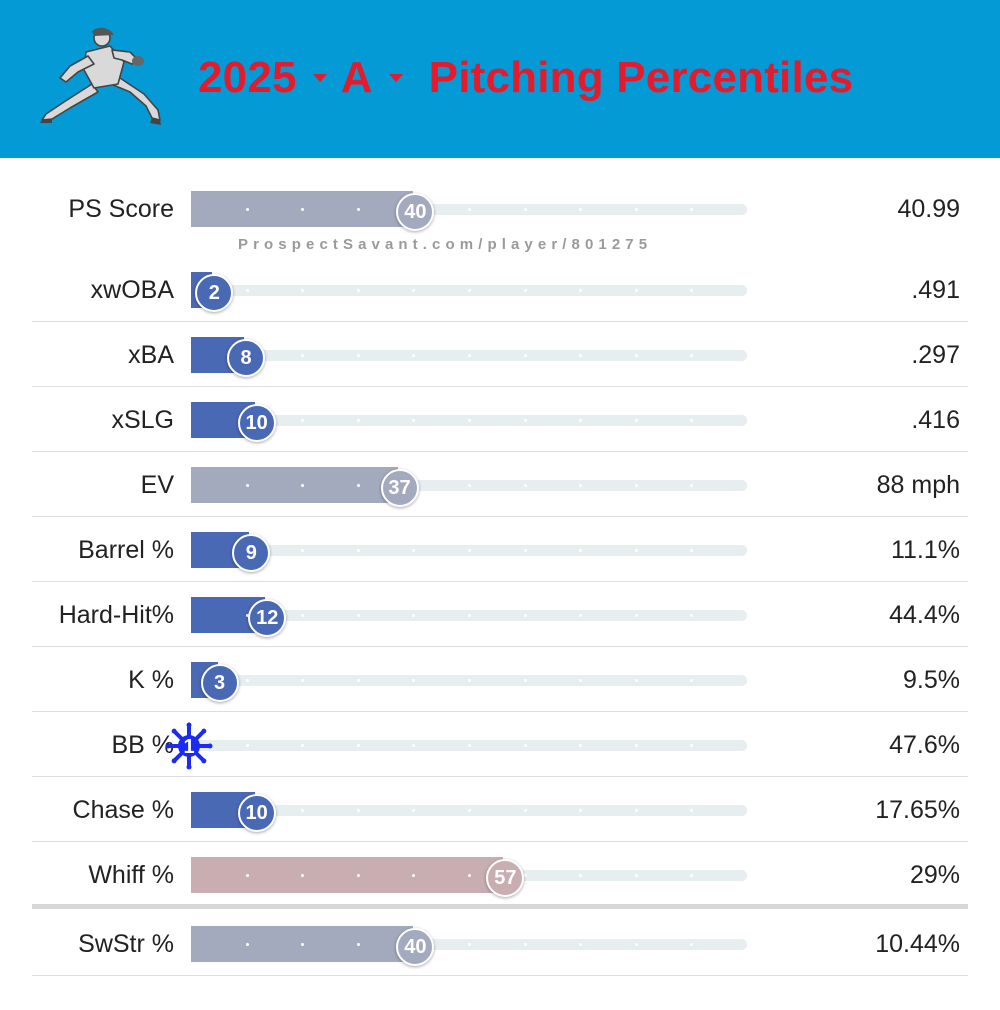  Describe the element at coordinates (116, 615) in the screenshot. I see `metric-label: Hard-Hit%` at that location.